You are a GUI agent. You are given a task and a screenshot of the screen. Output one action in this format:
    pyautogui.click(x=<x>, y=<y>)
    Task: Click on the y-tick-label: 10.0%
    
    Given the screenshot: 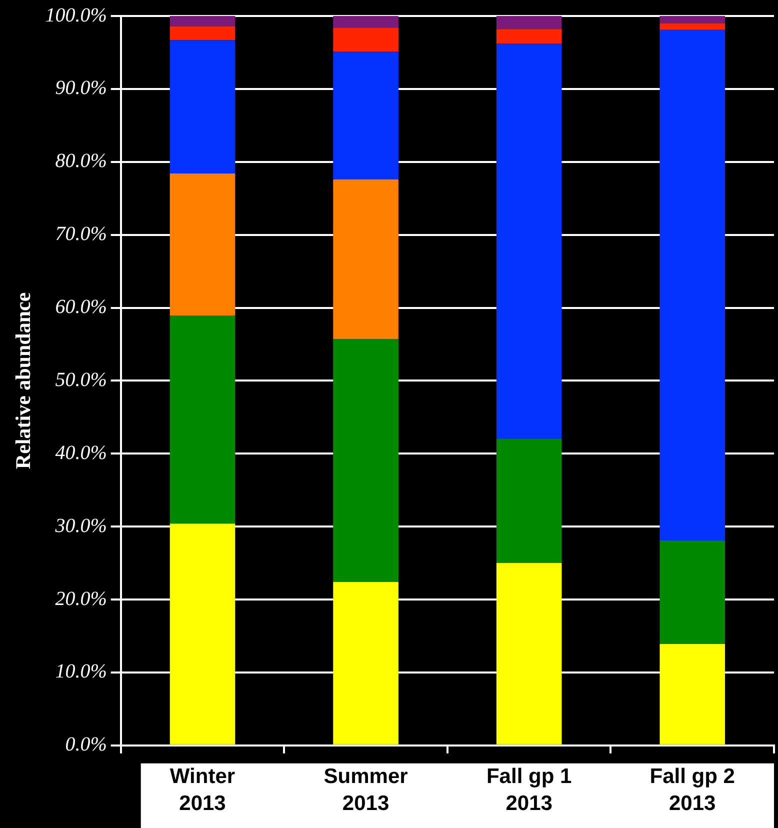 What is the action you would take?
    pyautogui.click(x=81, y=671)
    